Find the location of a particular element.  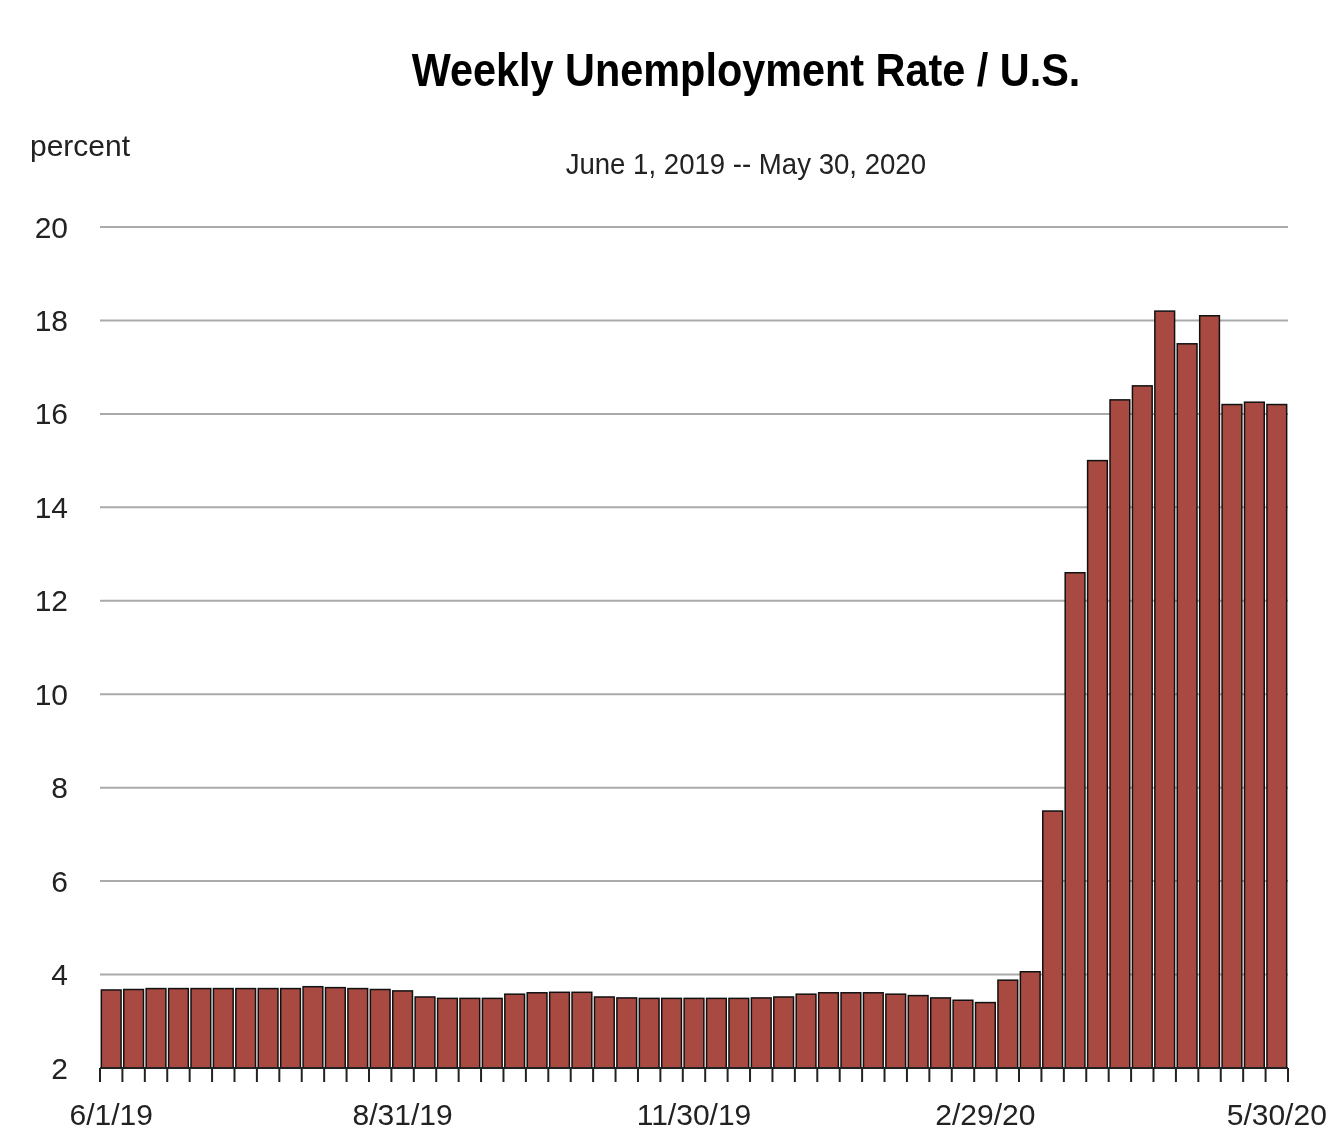

y-tick-label: 2 is located at coordinates (59, 1068).